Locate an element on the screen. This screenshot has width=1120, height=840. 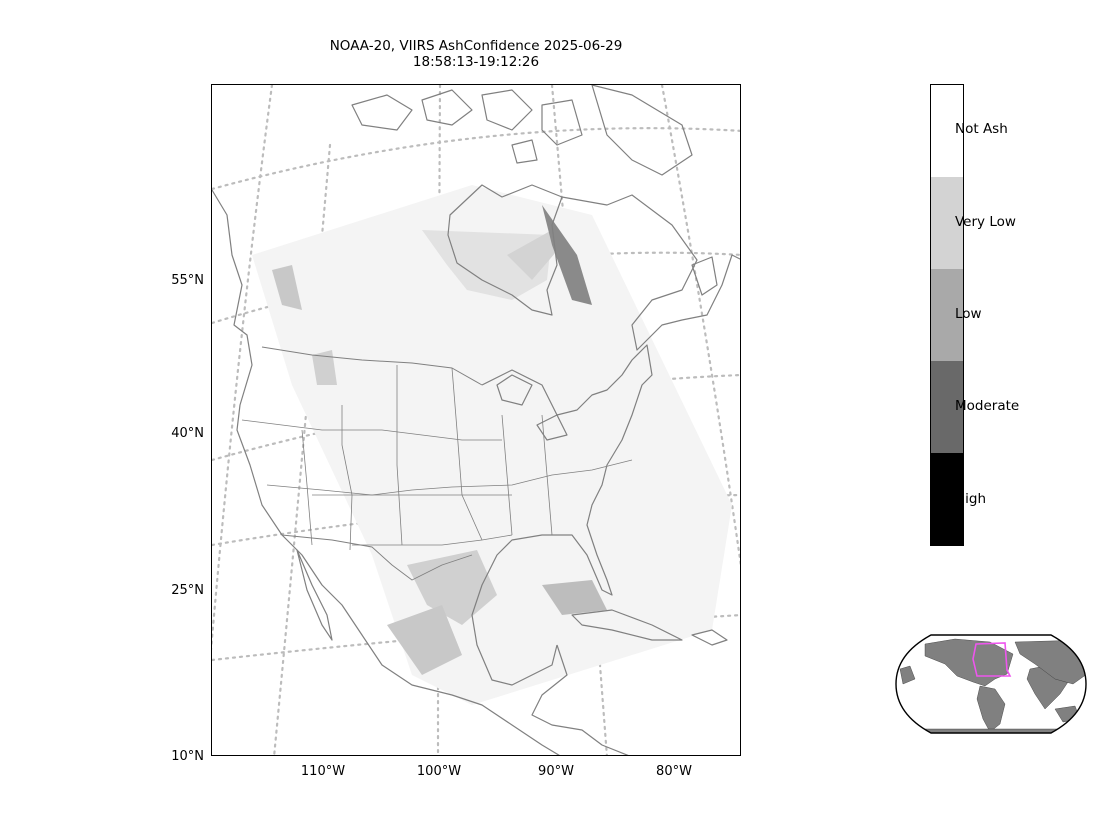
inset-domain-box is located at coordinates (992, 659).